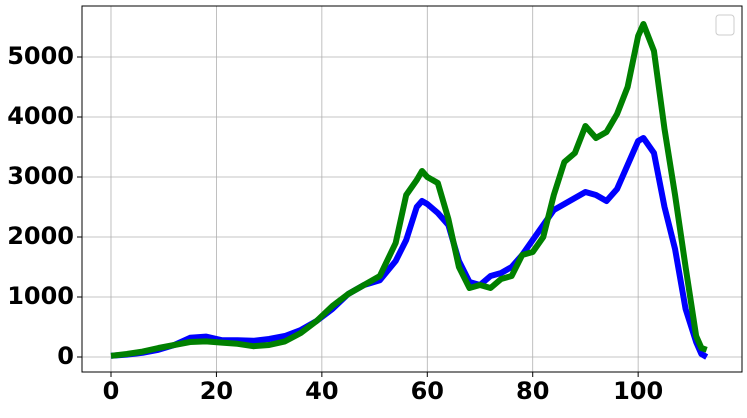 The image size is (747, 418). Describe the element at coordinates (40, 236) in the screenshot. I see `y-tick-label: 2000` at that location.